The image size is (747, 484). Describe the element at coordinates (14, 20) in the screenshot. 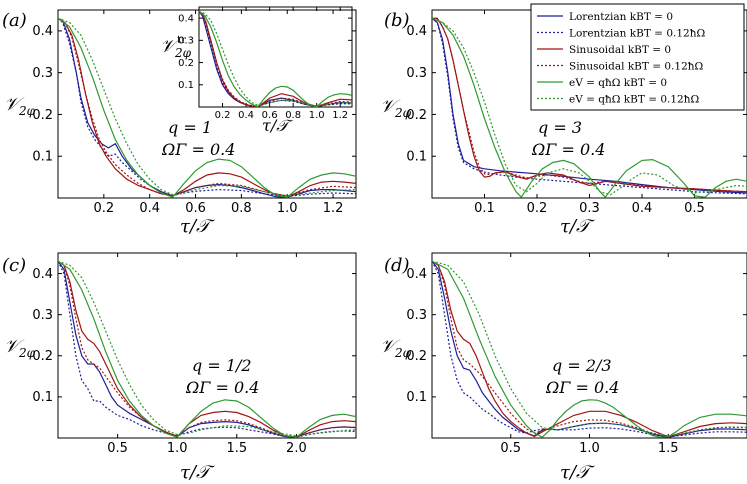

I see `panel-label: (a)` at that location.